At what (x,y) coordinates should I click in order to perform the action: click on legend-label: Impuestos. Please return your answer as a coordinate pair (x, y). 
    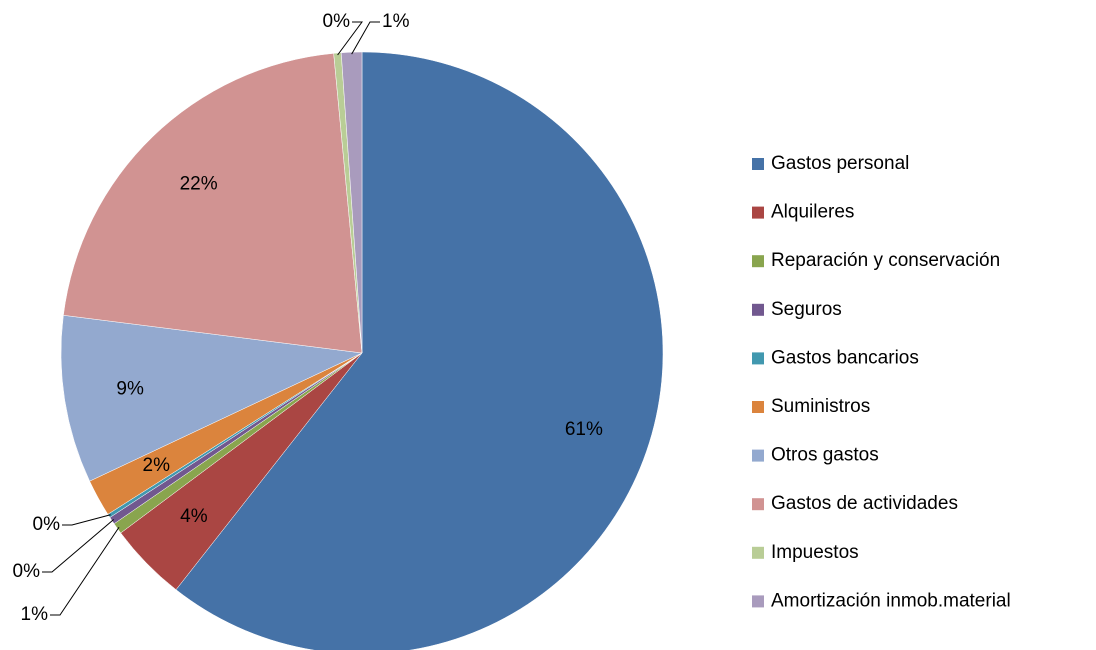
    Looking at the image, I should click on (815, 552).